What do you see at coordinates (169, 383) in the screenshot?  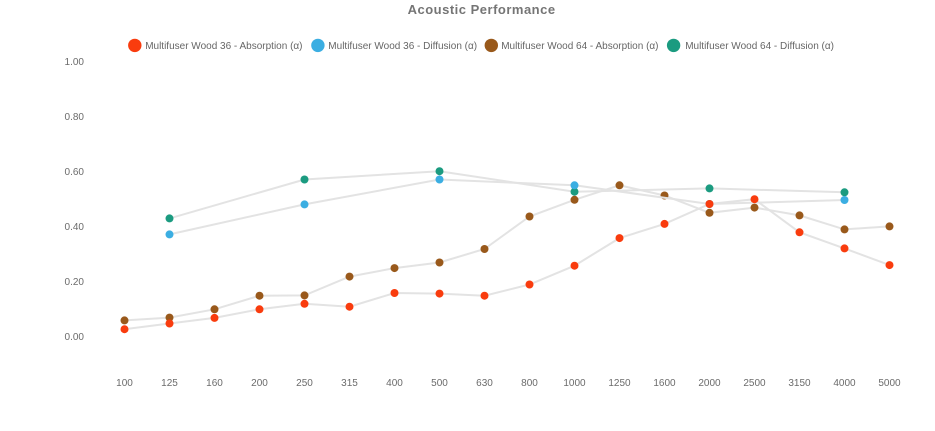 I see `svg-text: 125` at bounding box center [169, 383].